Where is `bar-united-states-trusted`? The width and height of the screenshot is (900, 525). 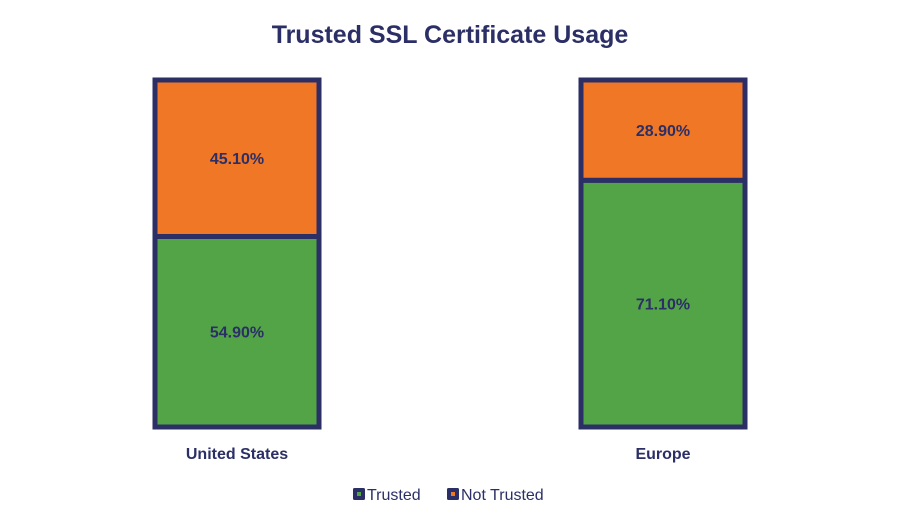 bar-united-states-trusted is located at coordinates (237, 331).